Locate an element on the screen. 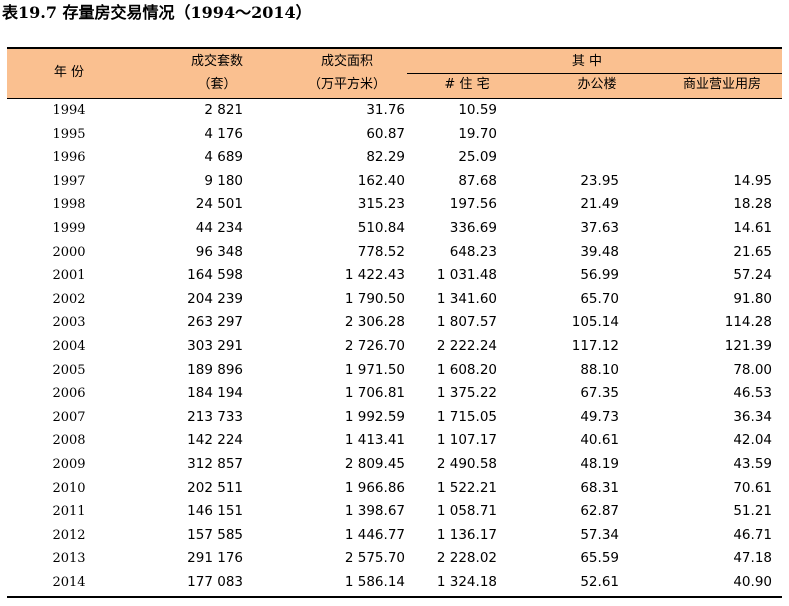  table-bottom-rule is located at coordinates (394, 597).